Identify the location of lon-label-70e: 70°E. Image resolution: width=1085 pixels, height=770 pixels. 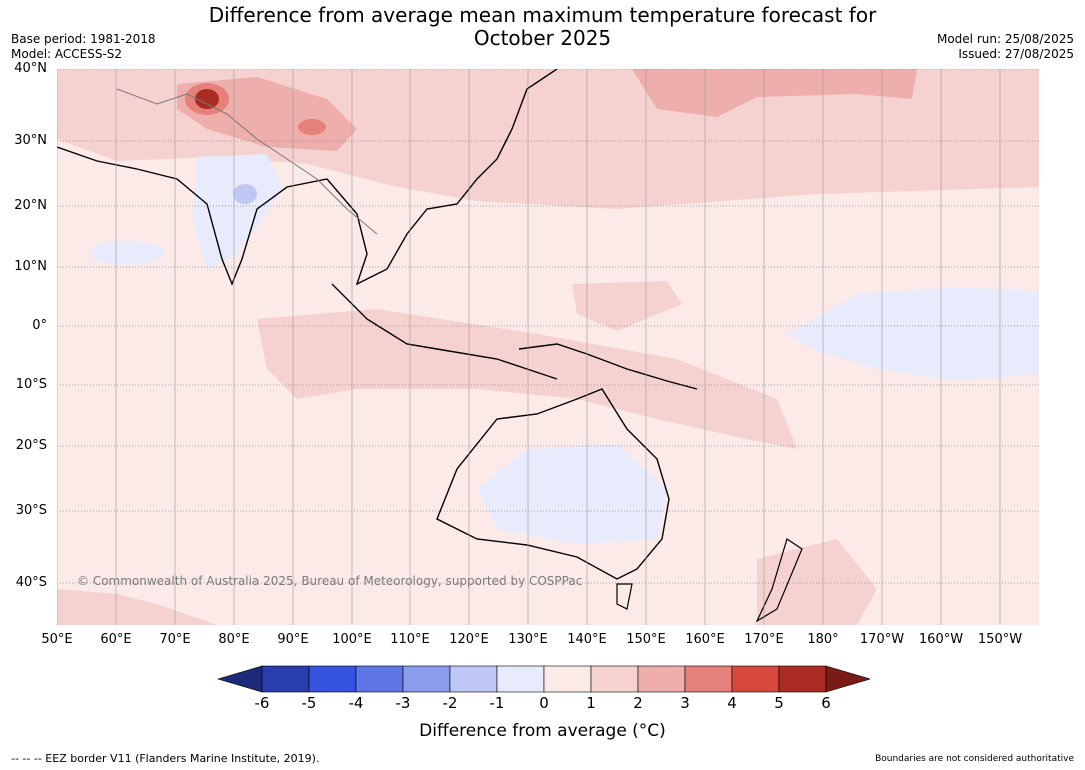
(175, 639).